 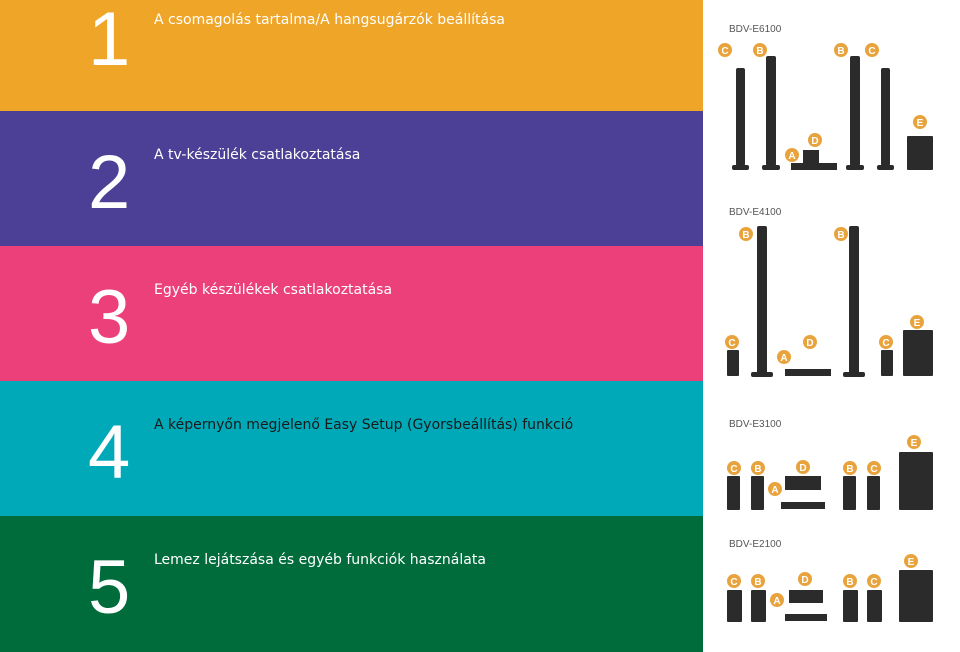 I want to click on model-label: BDV-E2100, so click(x=755, y=544).